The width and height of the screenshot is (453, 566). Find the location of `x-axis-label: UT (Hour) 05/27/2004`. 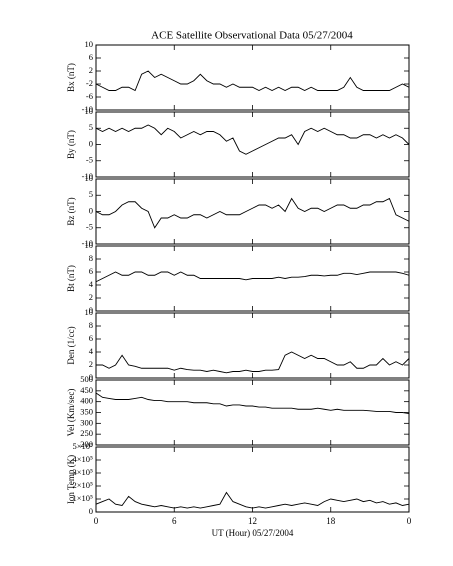

x-axis-label: UT (Hour) 05/27/2004 is located at coordinates (253, 533).